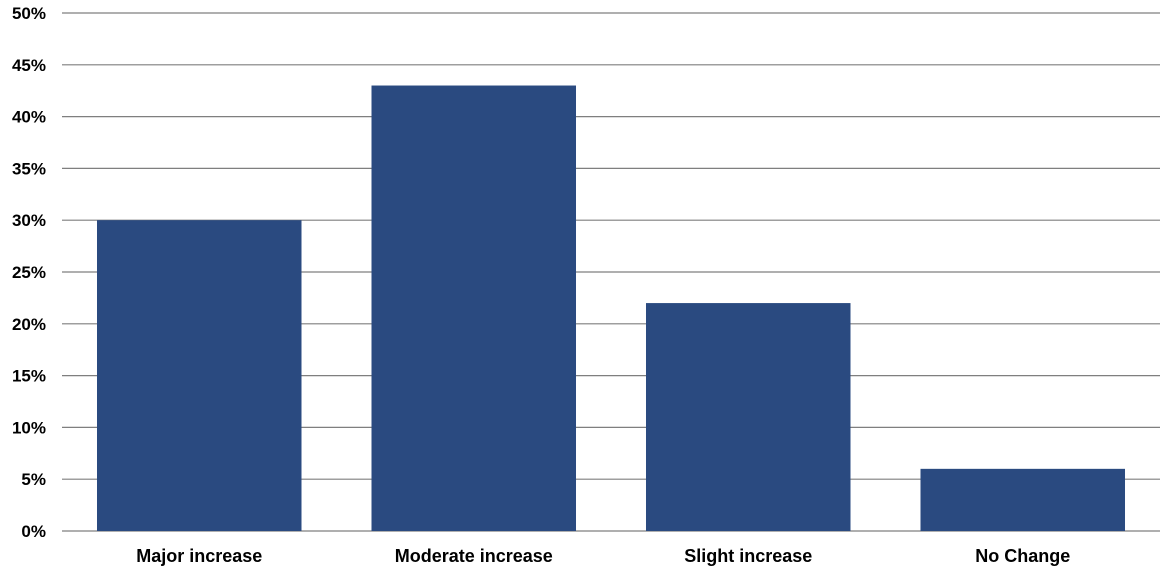  Describe the element at coordinates (29, 168) in the screenshot. I see `y-tick-label: 35%` at that location.